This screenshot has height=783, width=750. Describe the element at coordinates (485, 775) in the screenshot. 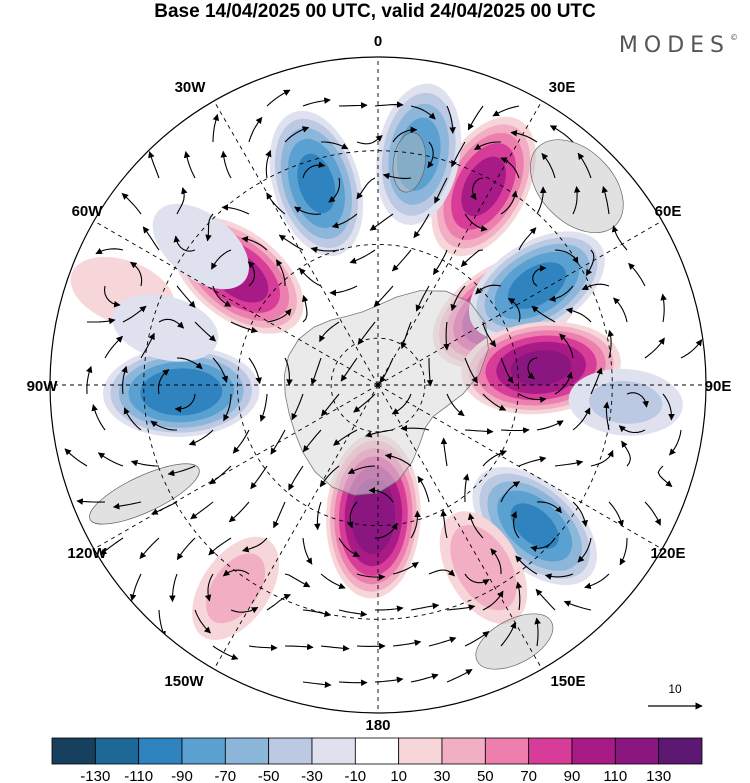

I see `colorbar-tick-label: 50` at that location.